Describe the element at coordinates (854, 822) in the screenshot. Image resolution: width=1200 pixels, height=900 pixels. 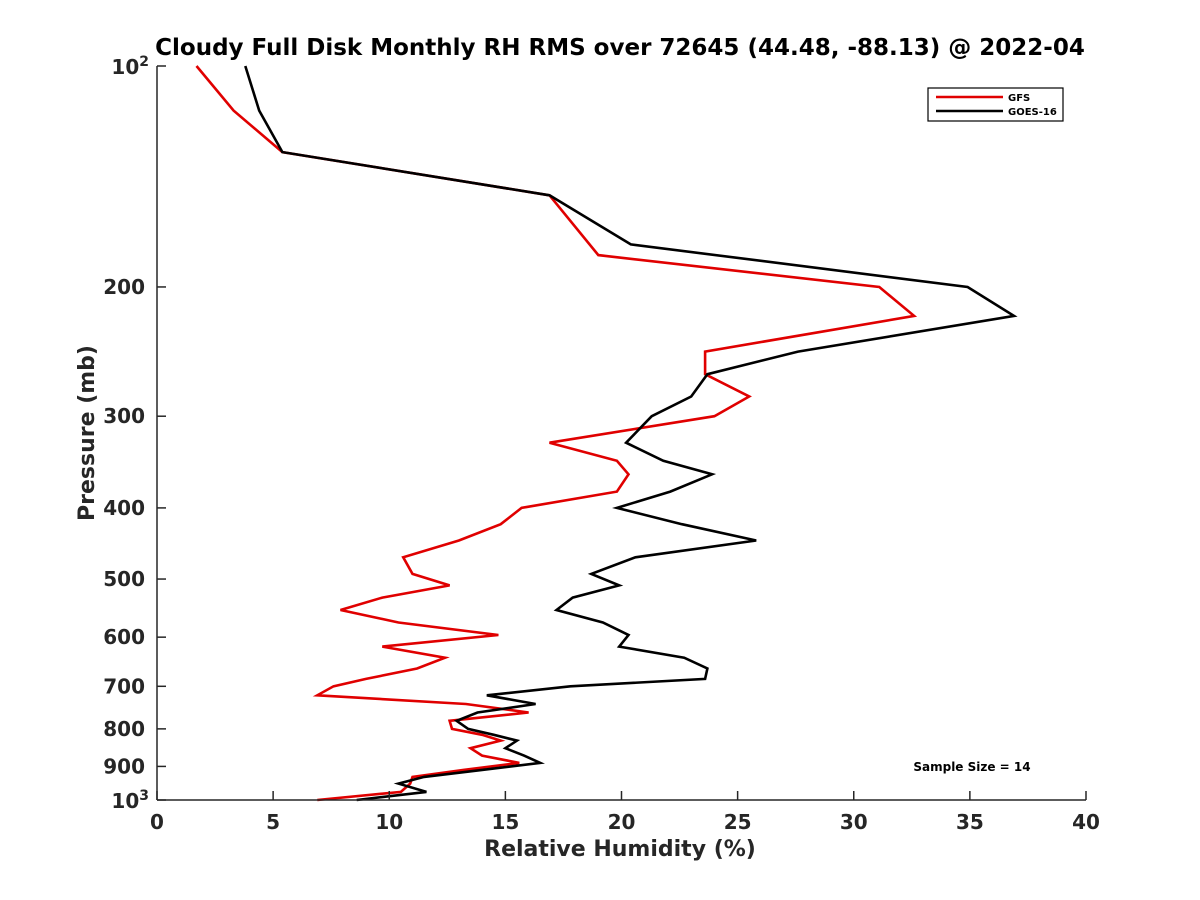
I see `x-tick-label: 30` at that location.